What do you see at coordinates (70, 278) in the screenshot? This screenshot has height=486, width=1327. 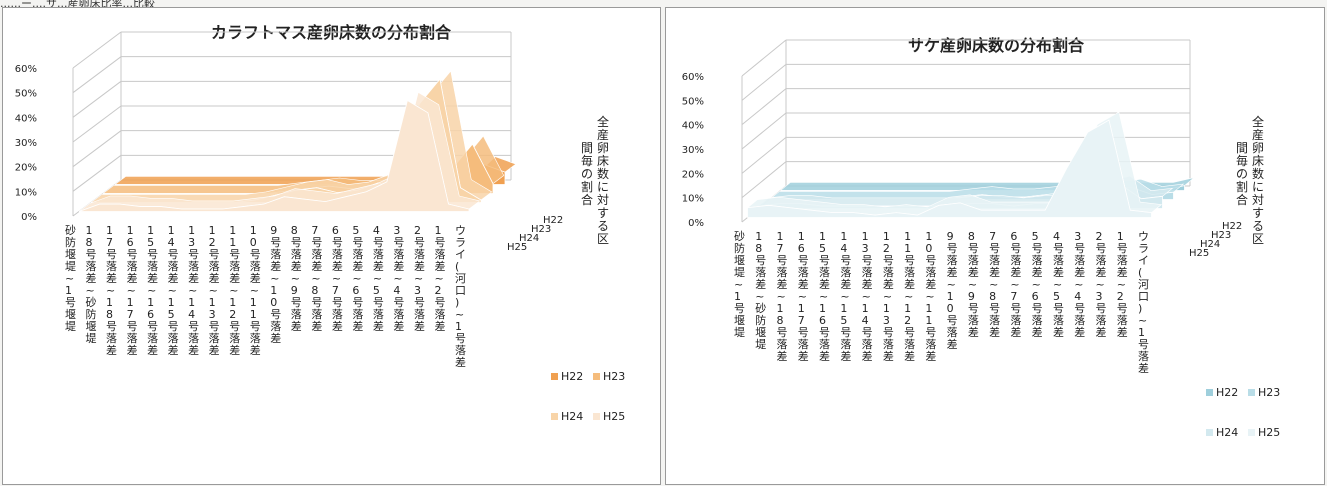 I see `x-category-label: 砂防堰堤~ 1 号堰堤` at bounding box center [70, 278].